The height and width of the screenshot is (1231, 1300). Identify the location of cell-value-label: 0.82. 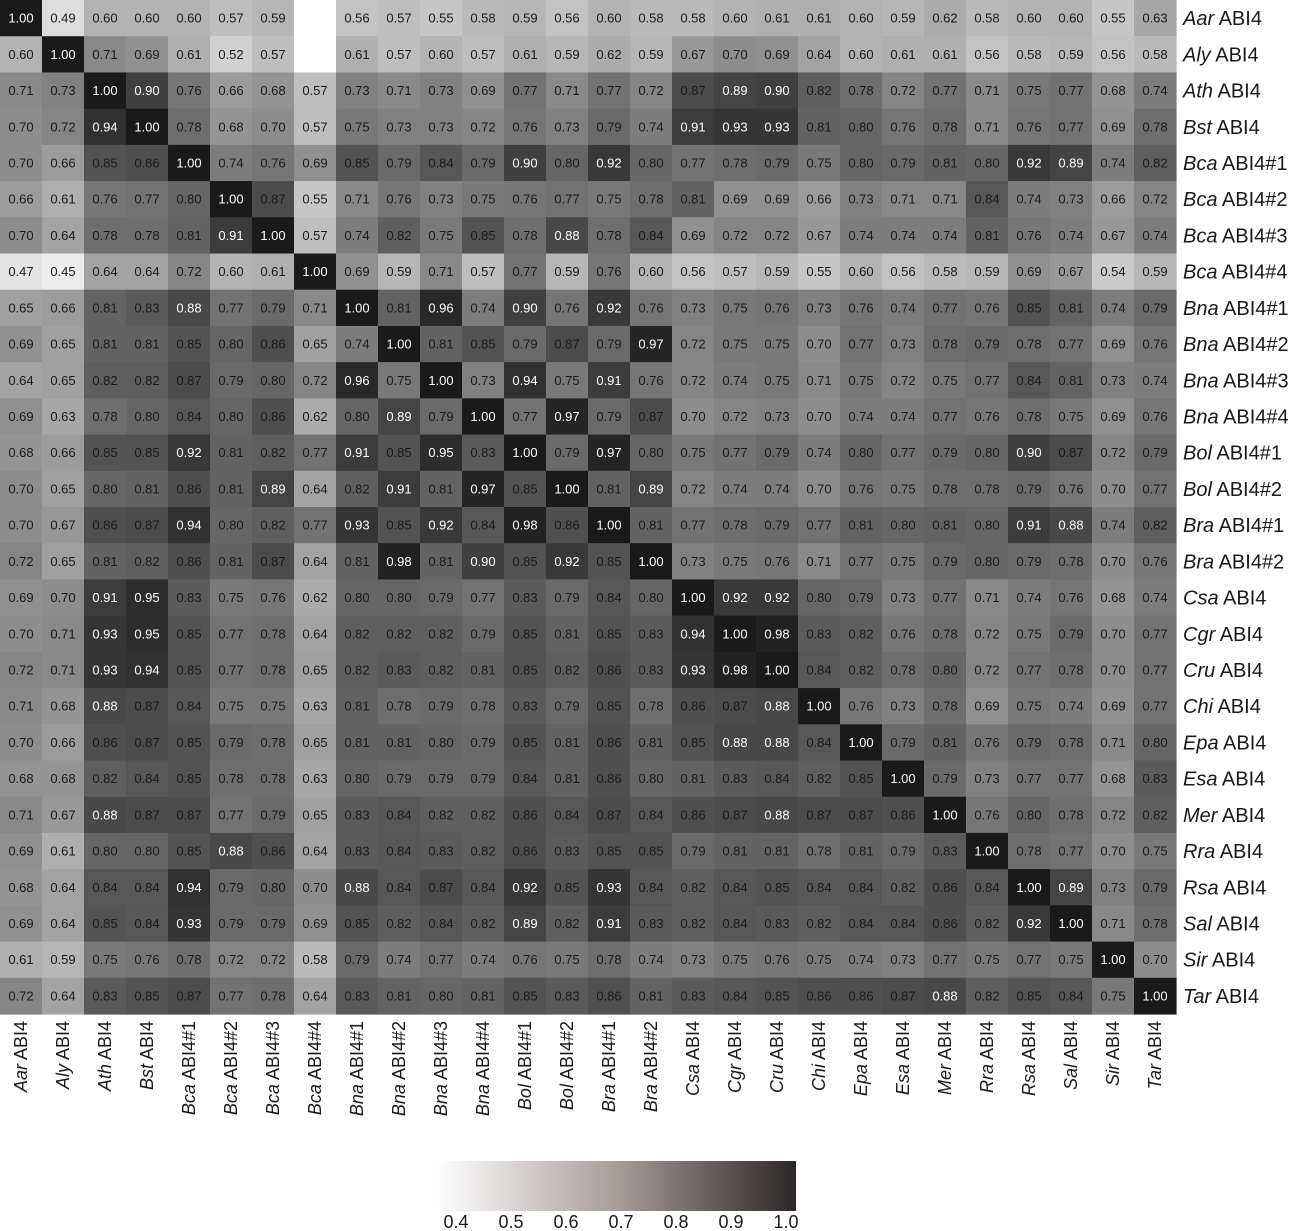
(818, 923).